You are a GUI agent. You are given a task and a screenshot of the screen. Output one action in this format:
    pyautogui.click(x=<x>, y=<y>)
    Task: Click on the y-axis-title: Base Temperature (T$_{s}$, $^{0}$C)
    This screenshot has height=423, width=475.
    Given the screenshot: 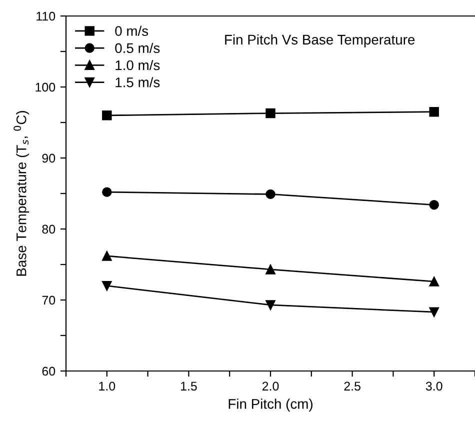 What is the action you would take?
    pyautogui.click(x=22, y=193)
    